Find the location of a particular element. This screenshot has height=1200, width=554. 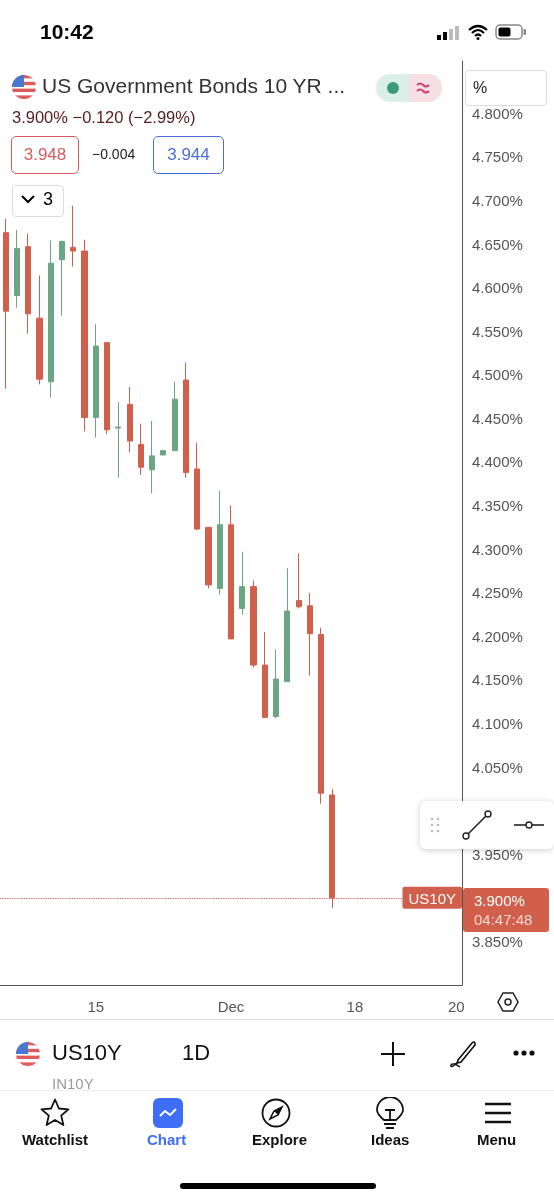

text: US10Y is located at coordinates (87, 1053).